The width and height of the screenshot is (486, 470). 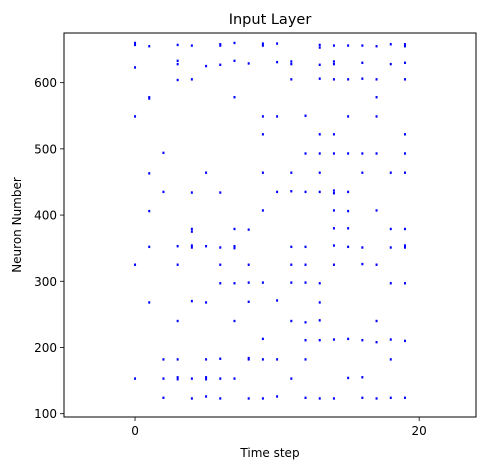 I want to click on y-axis-label: Neuron Number, so click(x=17, y=225).